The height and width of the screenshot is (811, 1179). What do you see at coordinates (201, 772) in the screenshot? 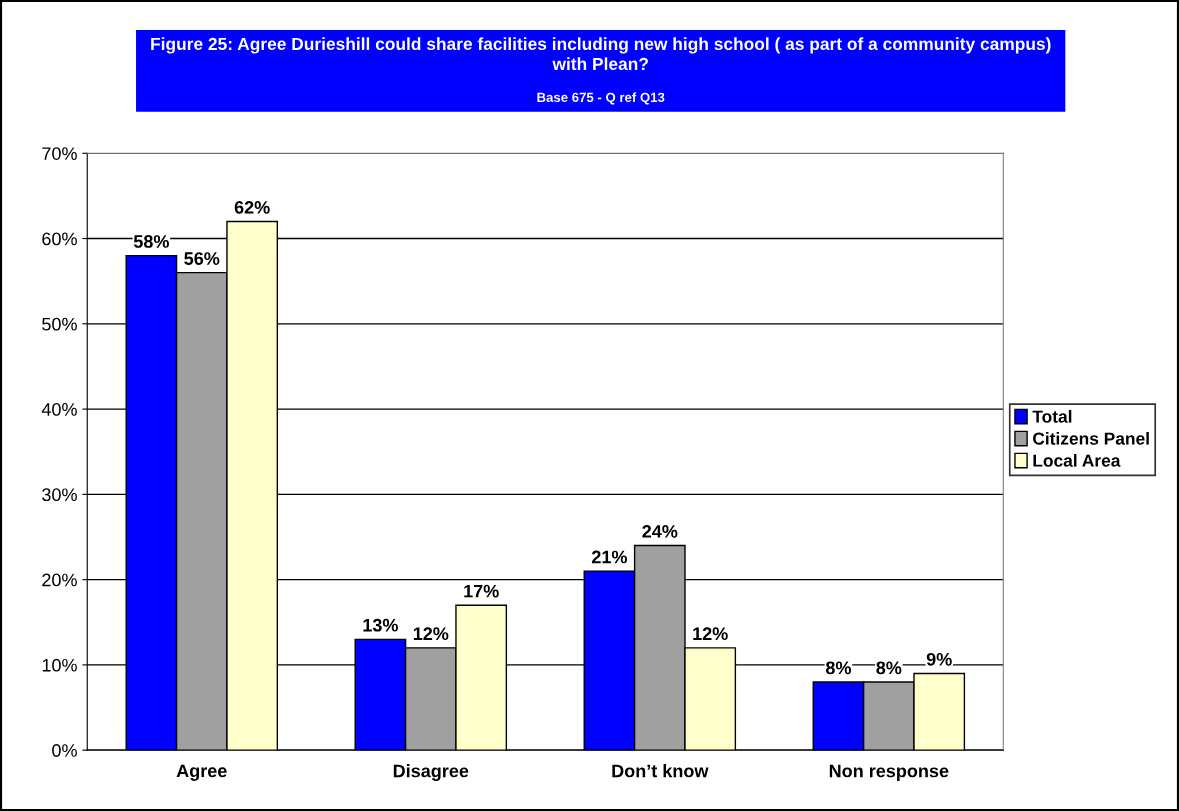
I see `x-tick-label: Agree` at bounding box center [201, 772].